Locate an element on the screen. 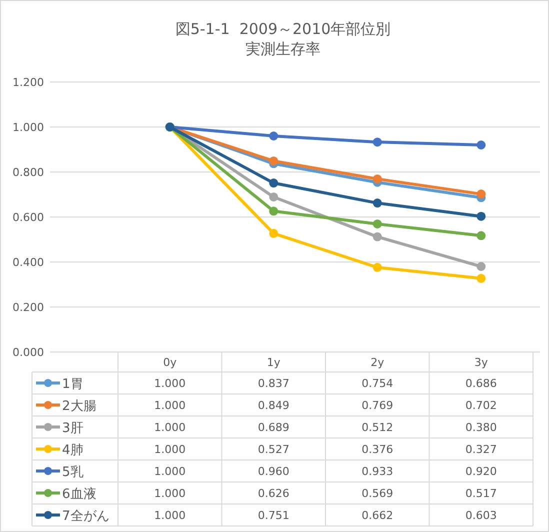 This screenshot has height=532, width=549. legend-label: 7全がん is located at coordinates (86, 516).